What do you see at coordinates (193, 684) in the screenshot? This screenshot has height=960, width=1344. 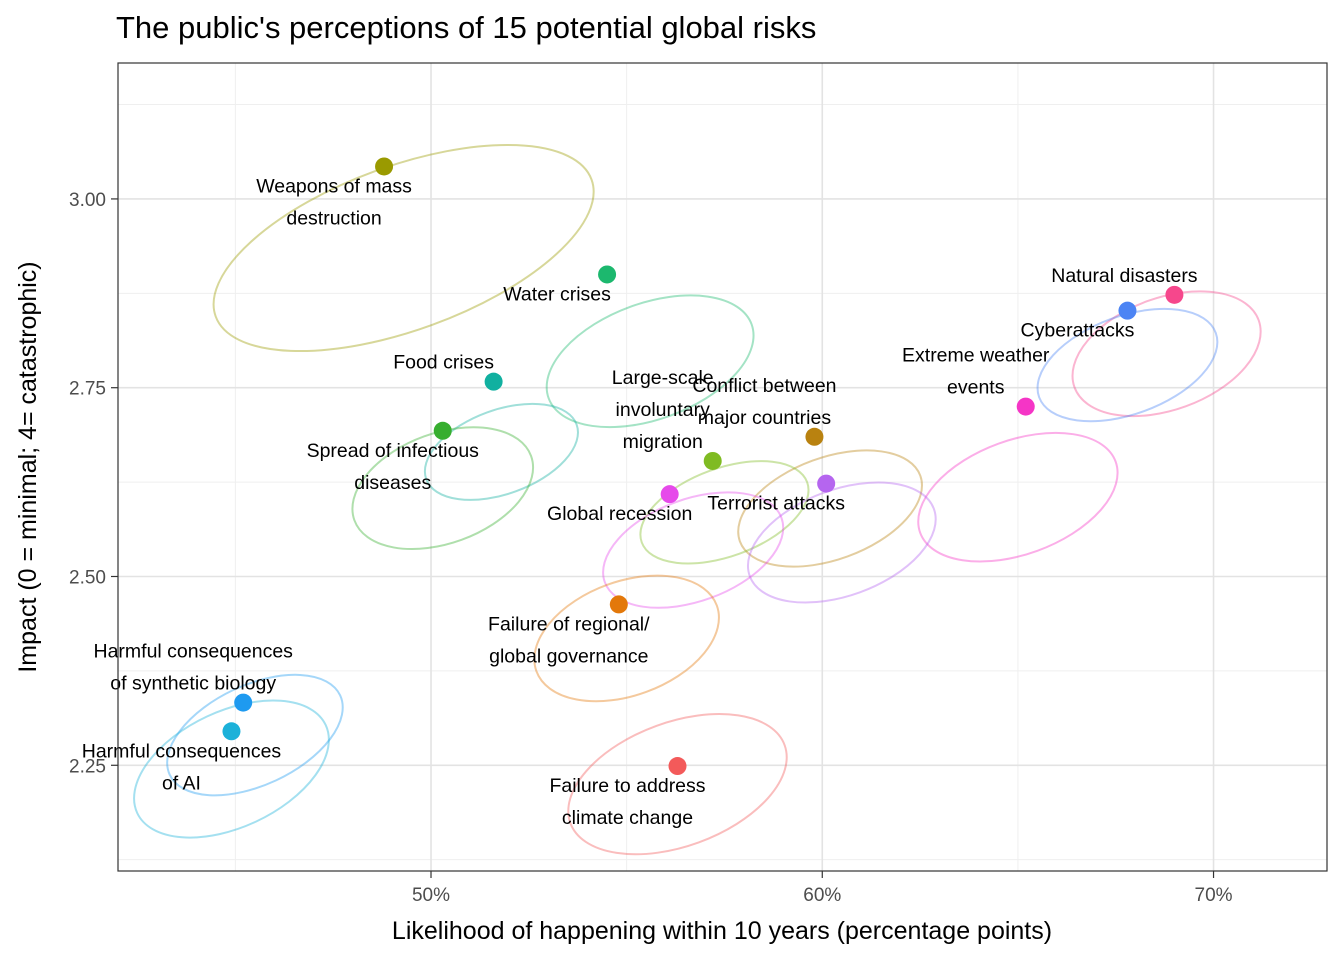 I see `point-label-line: of synthetic biology` at bounding box center [193, 684].